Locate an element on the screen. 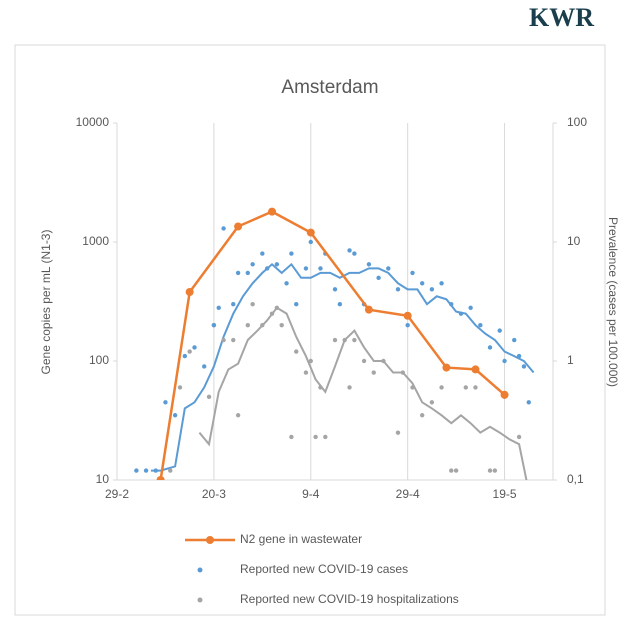  x-tick-label: 19-5 is located at coordinates (505, 494).